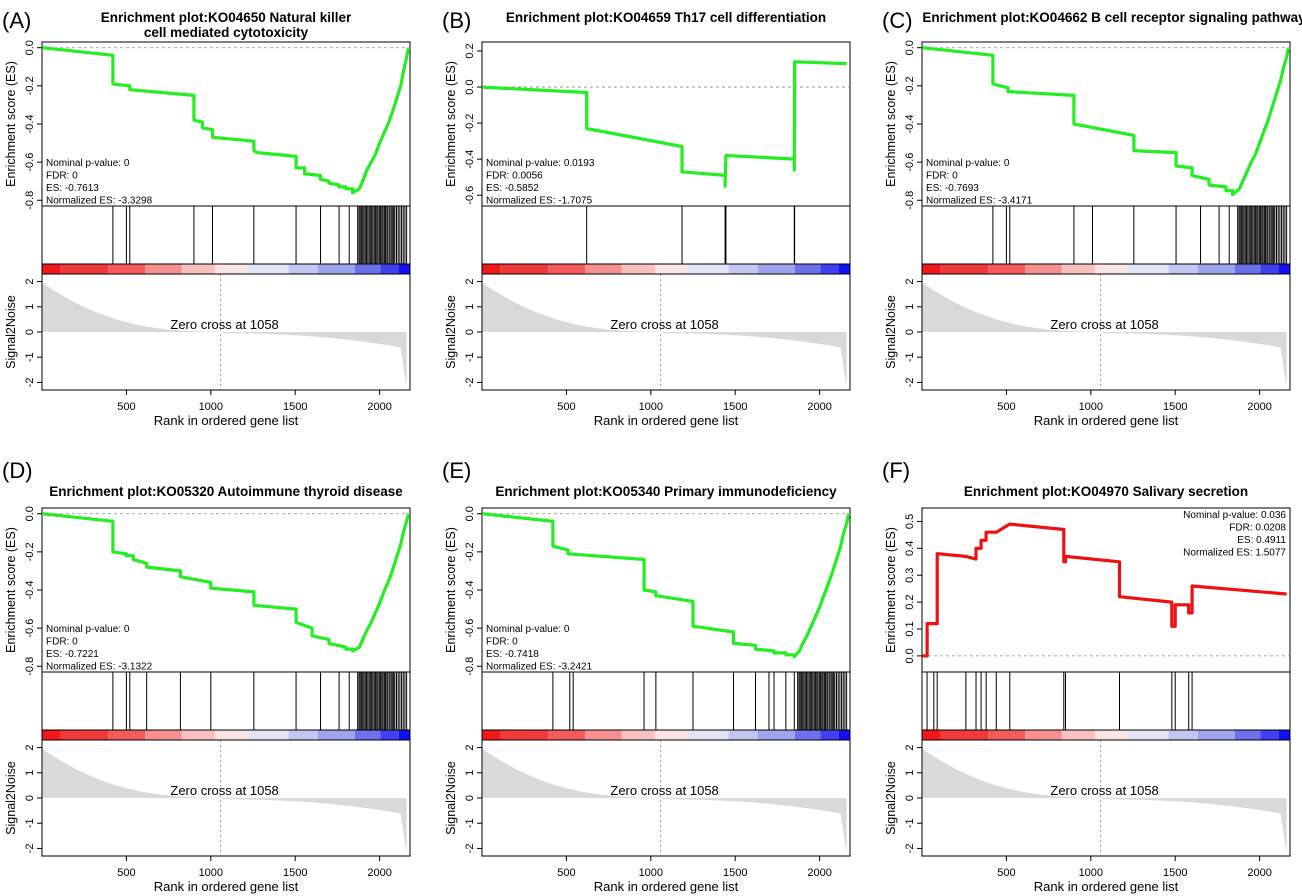  Describe the element at coordinates (1104, 335) in the screenshot. I see `signal2noise-area` at that location.